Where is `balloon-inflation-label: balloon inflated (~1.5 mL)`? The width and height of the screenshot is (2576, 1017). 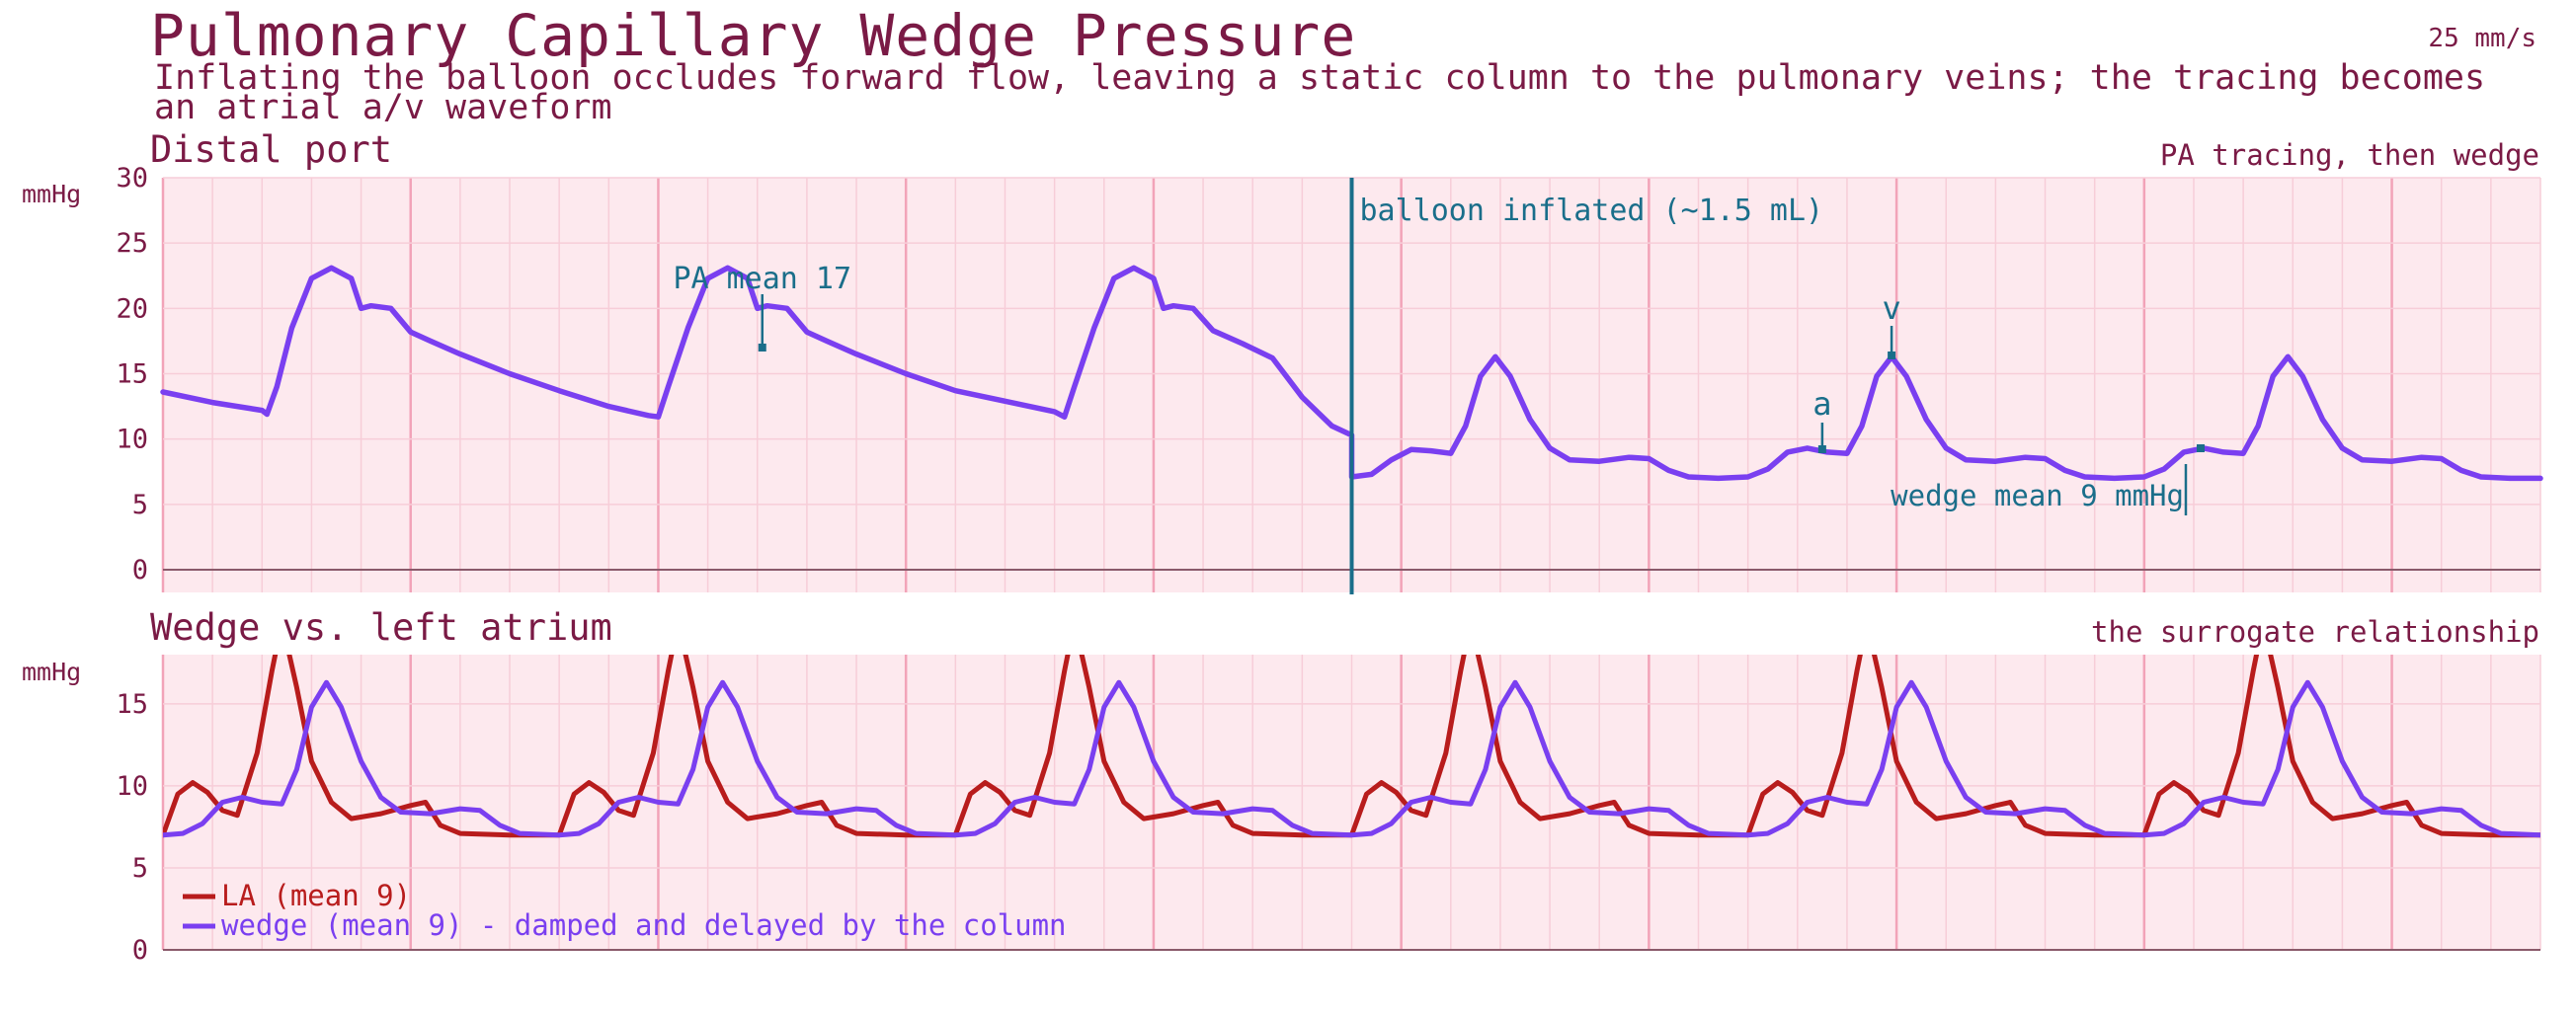
balloon-inflation-label: balloon inflated (~1.5 mL) is located at coordinates (1592, 211).